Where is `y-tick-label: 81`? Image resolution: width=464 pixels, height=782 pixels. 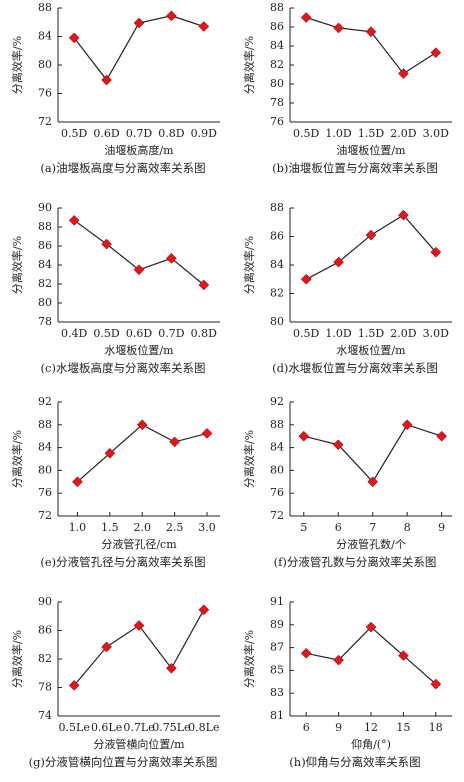 y-tick-label: 81 is located at coordinates (277, 715).